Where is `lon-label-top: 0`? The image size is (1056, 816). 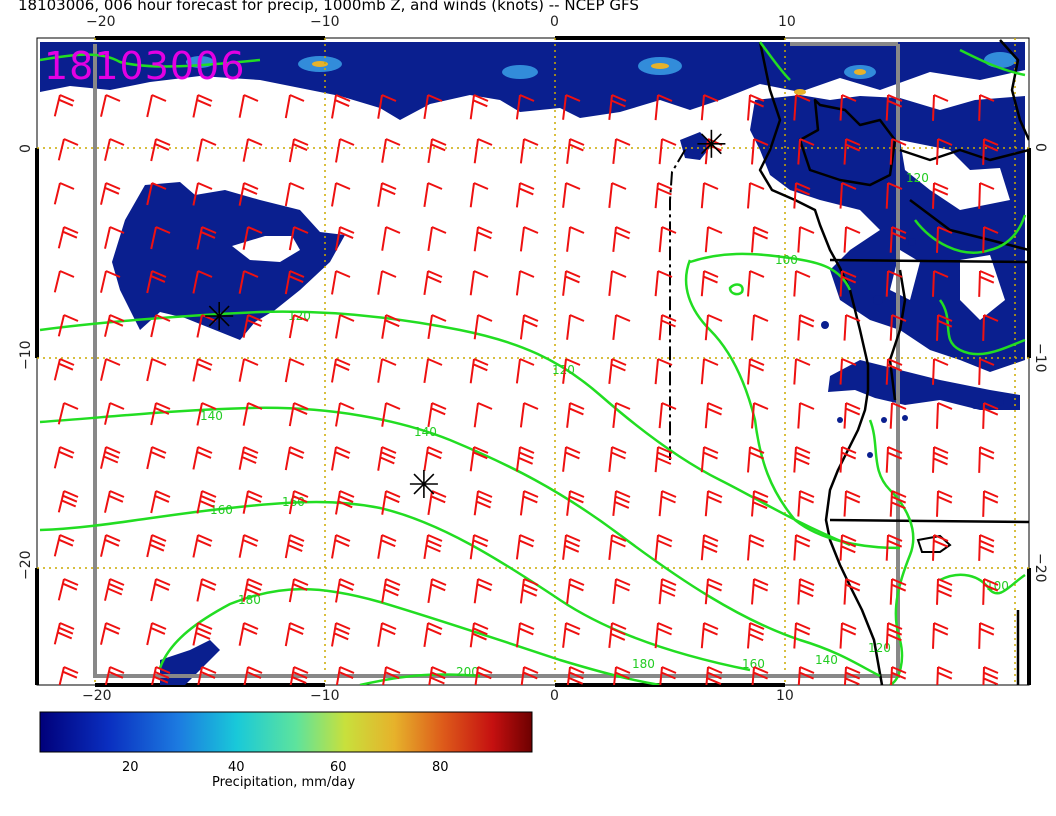 lon-label-top: 0 is located at coordinates (554, 22).